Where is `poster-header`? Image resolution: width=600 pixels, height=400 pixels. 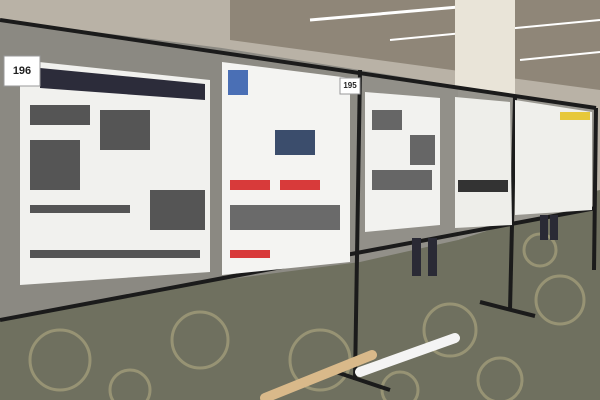
poster-header is located at coordinates (122, 84).